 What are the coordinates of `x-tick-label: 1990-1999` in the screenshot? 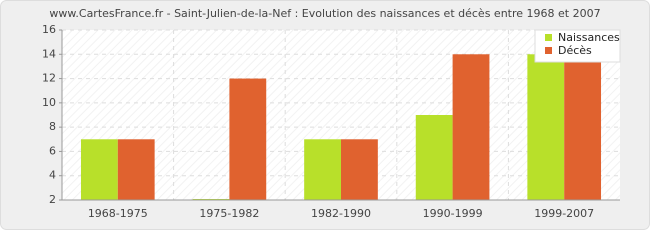 It's located at (453, 213).